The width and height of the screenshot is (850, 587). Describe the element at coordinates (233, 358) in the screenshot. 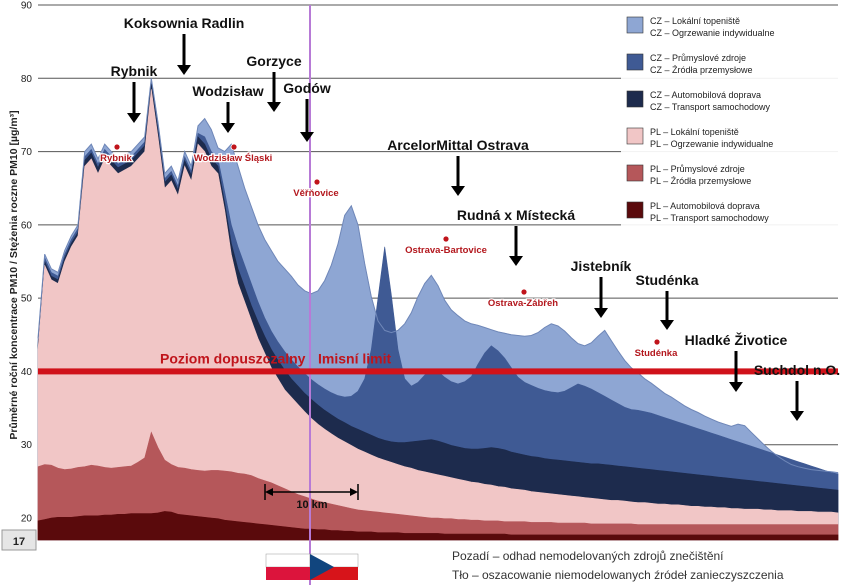

I see `limit-label-pl: Poziom dopuszczalny` at that location.